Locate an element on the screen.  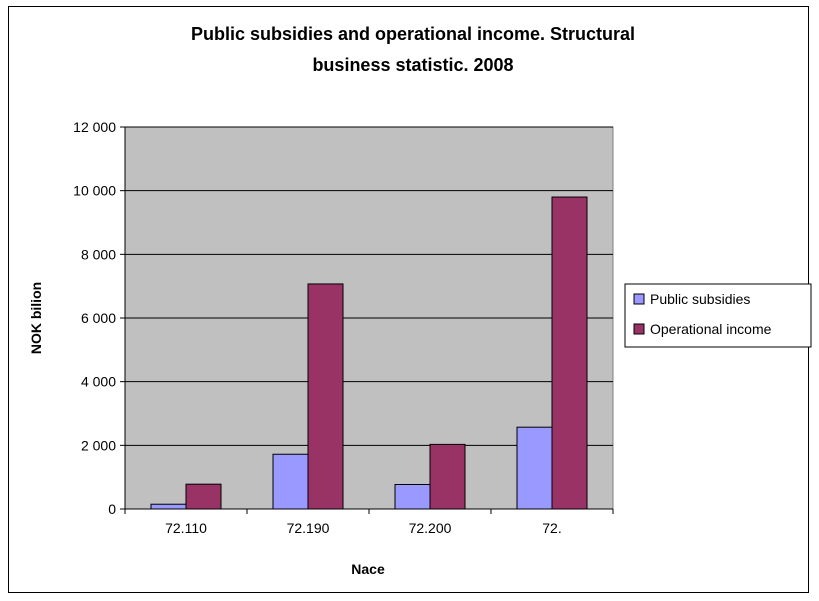
x-axis: 72.110 72.190 72.200 72. is located at coordinates (369, 522).